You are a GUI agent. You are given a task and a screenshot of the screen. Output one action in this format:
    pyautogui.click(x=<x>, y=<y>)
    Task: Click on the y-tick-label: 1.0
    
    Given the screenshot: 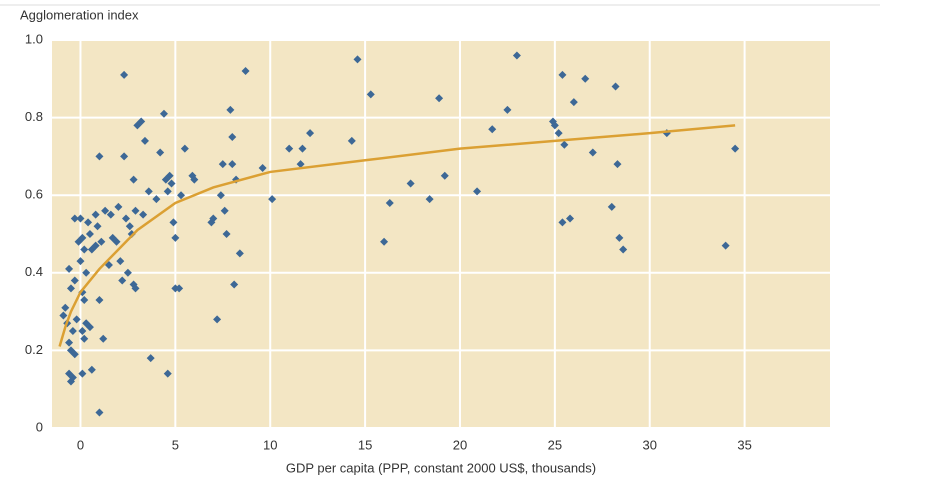 What is the action you would take?
    pyautogui.click(x=34, y=38)
    